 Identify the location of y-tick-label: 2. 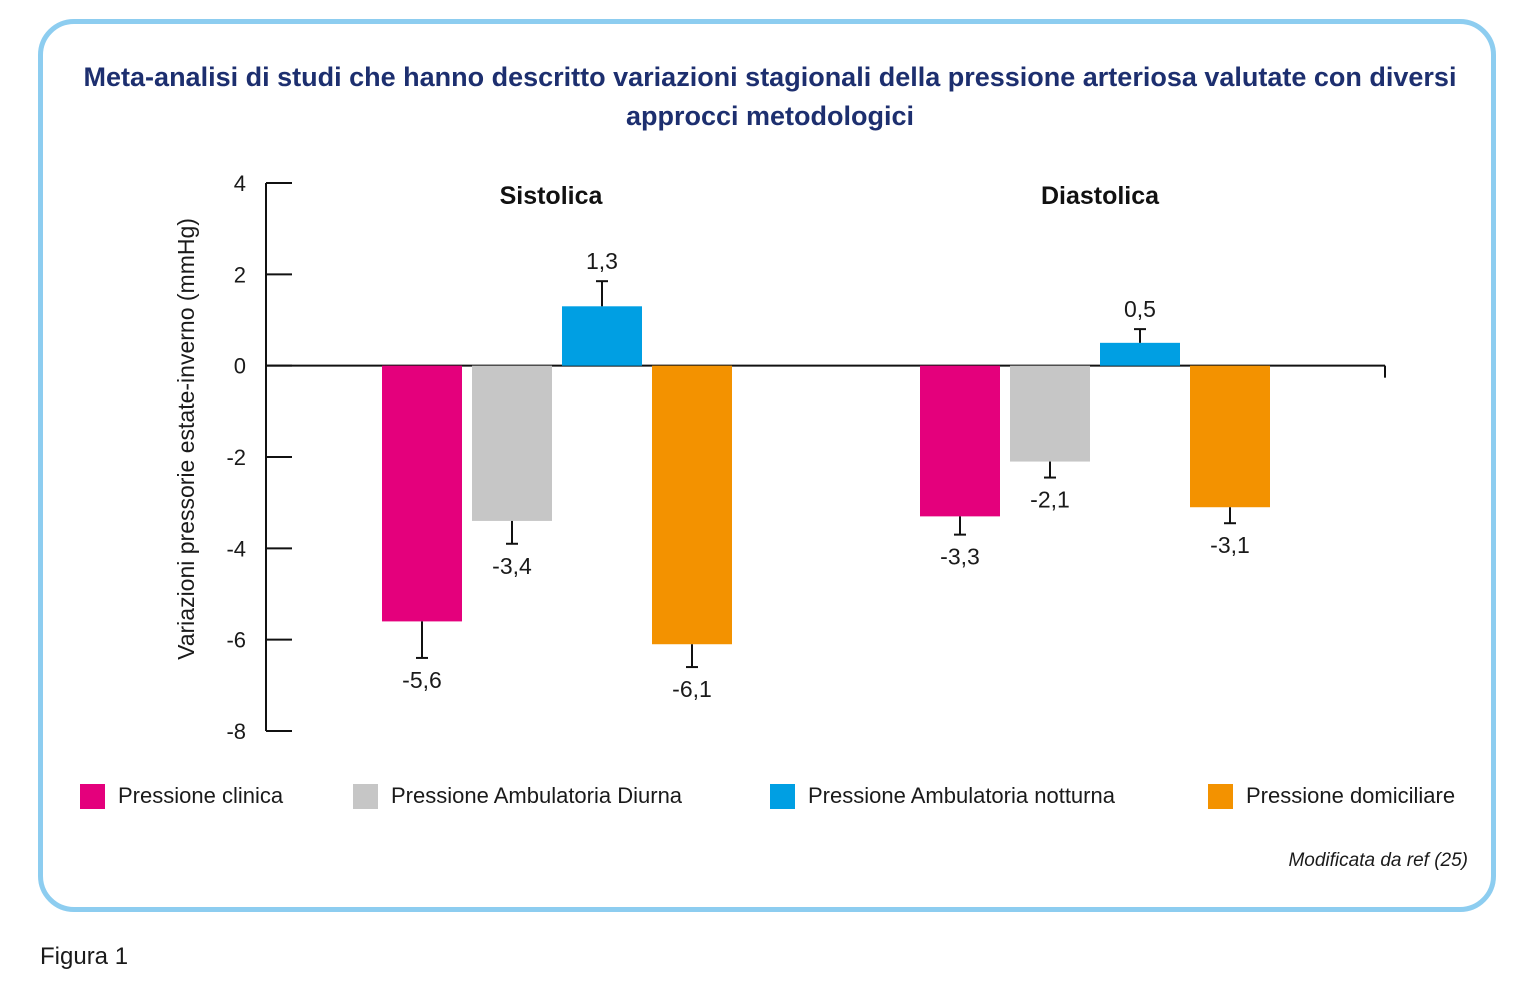
(240, 274).